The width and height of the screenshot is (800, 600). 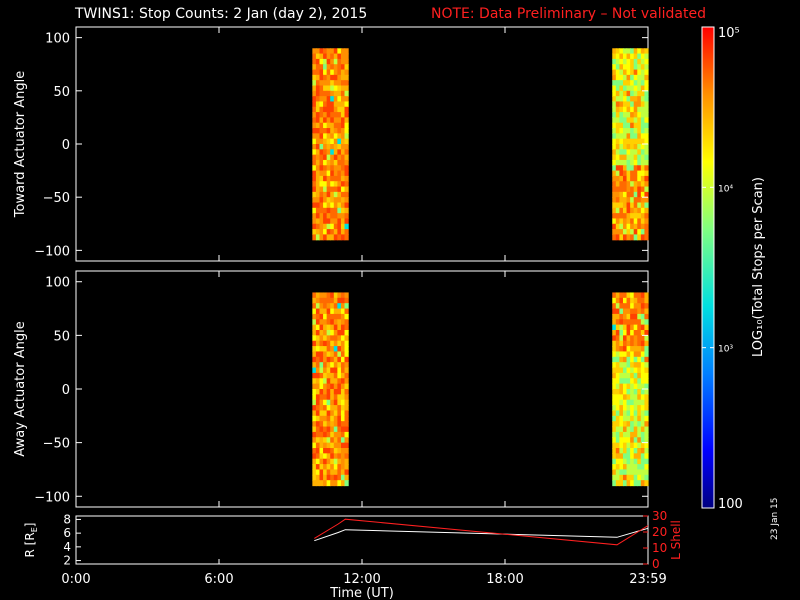 What do you see at coordinates (481, 532) in the screenshot?
I see `panel-orbit-lines` at bounding box center [481, 532].